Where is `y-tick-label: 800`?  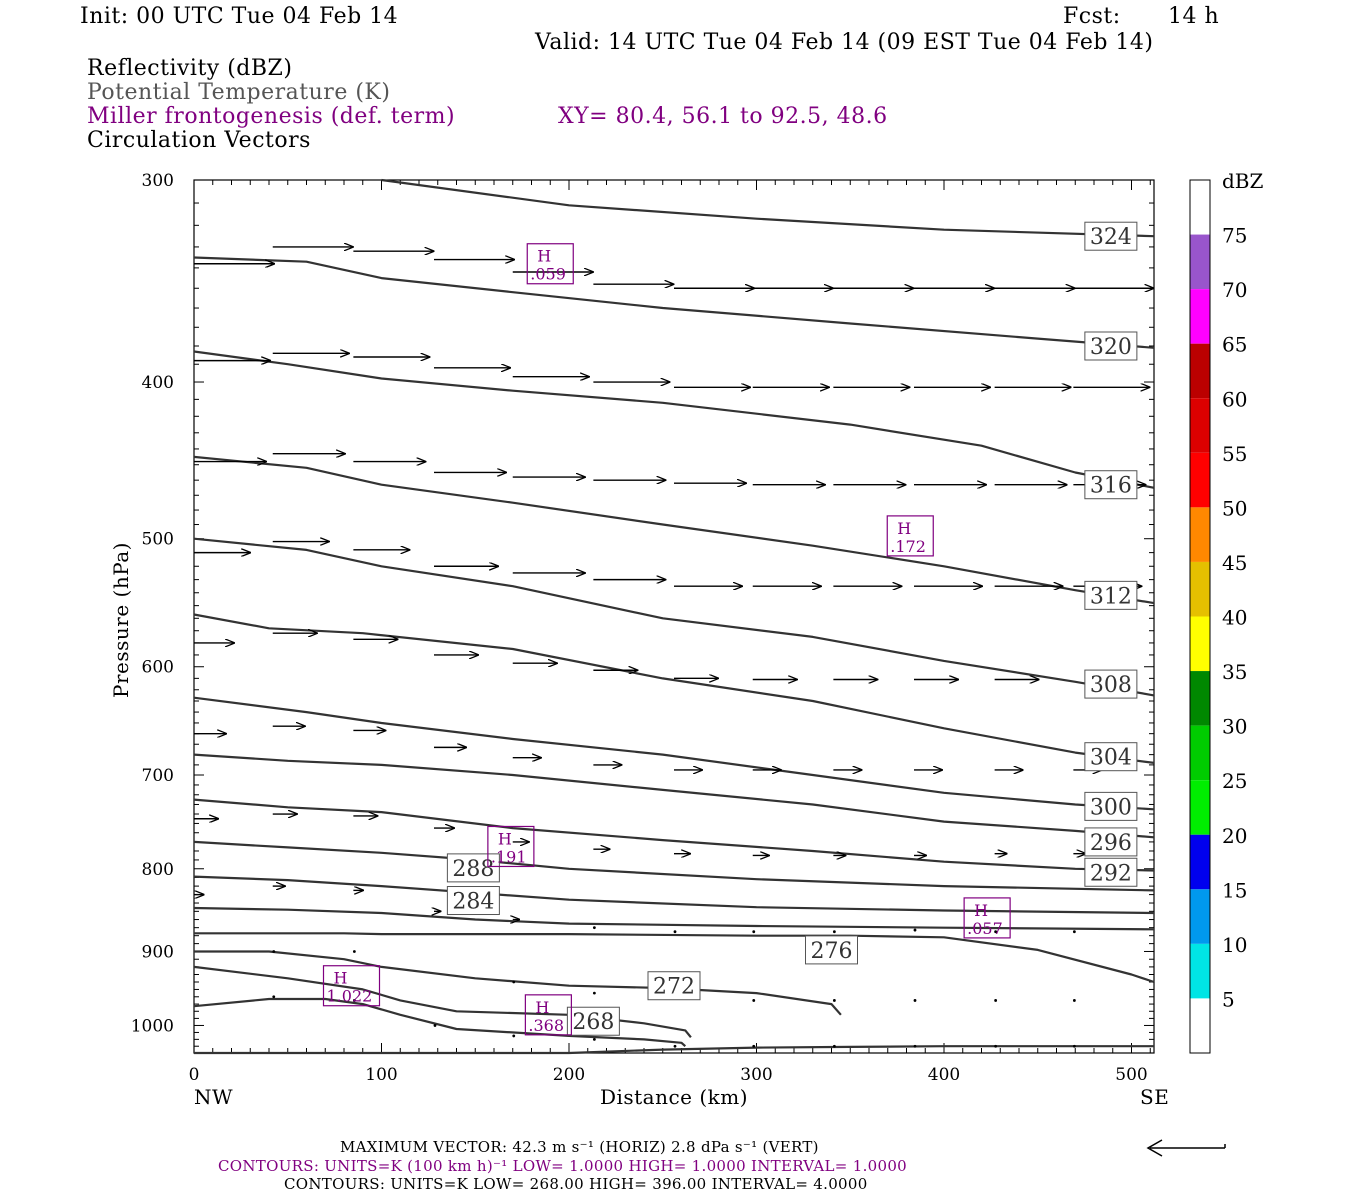
y-tick-label: 800 is located at coordinates (158, 870).